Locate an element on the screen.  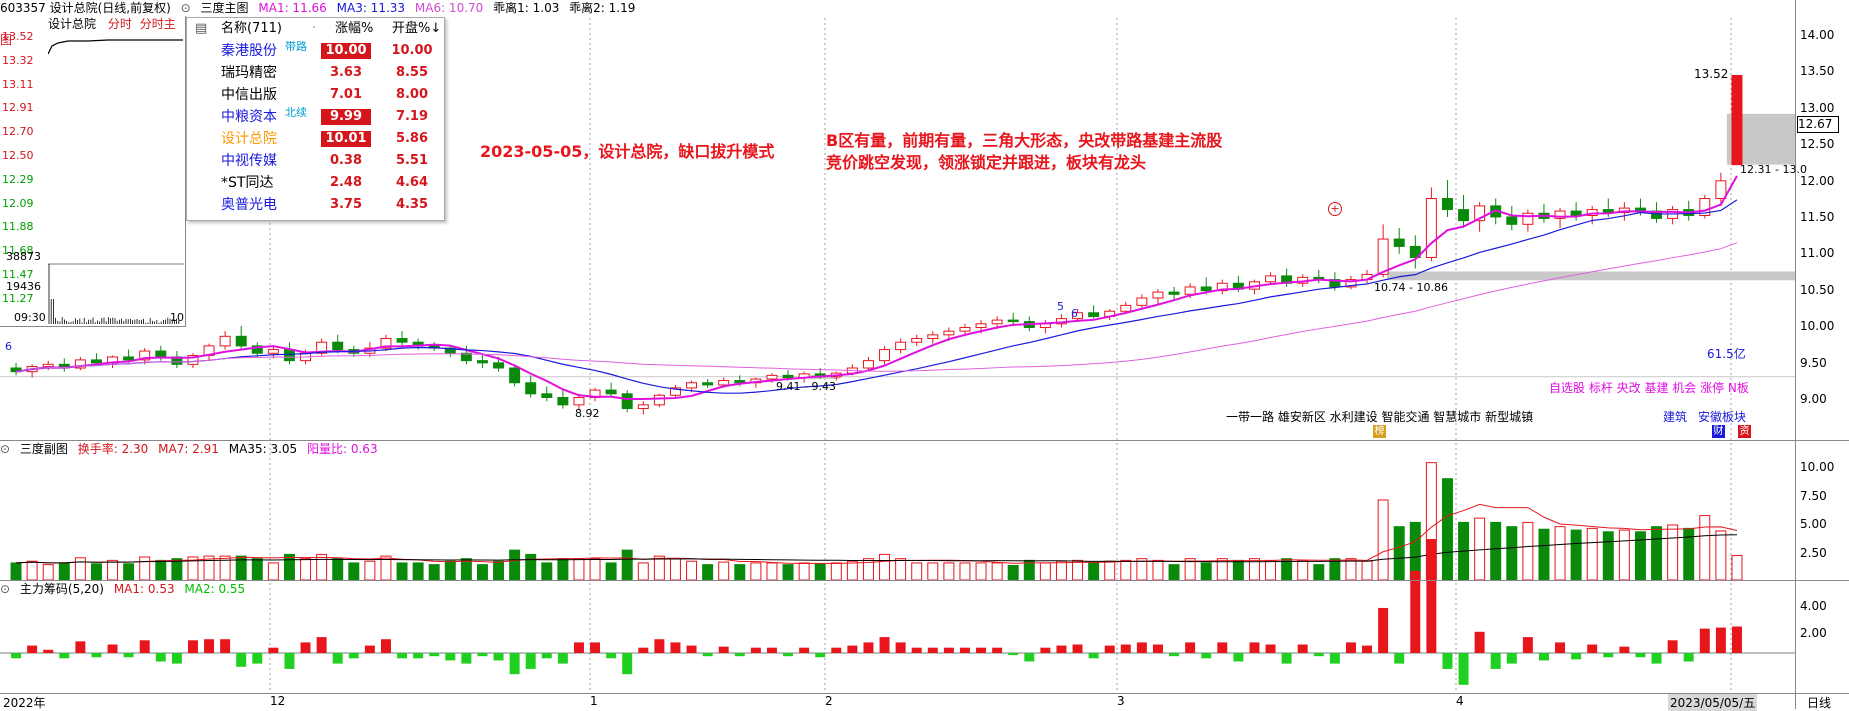
sector-stock-row: 中信出版 7.01 8.00 is located at coordinates (315, 95).